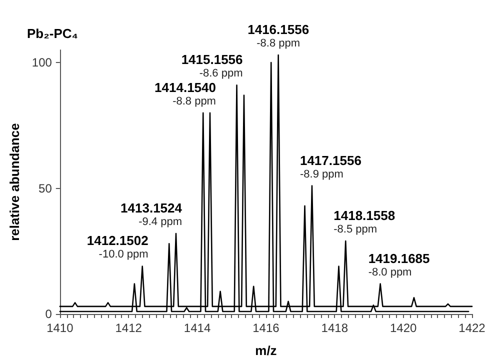  What do you see at coordinates (14, 182) in the screenshot?
I see `y-axis-title: relative abundance` at bounding box center [14, 182].